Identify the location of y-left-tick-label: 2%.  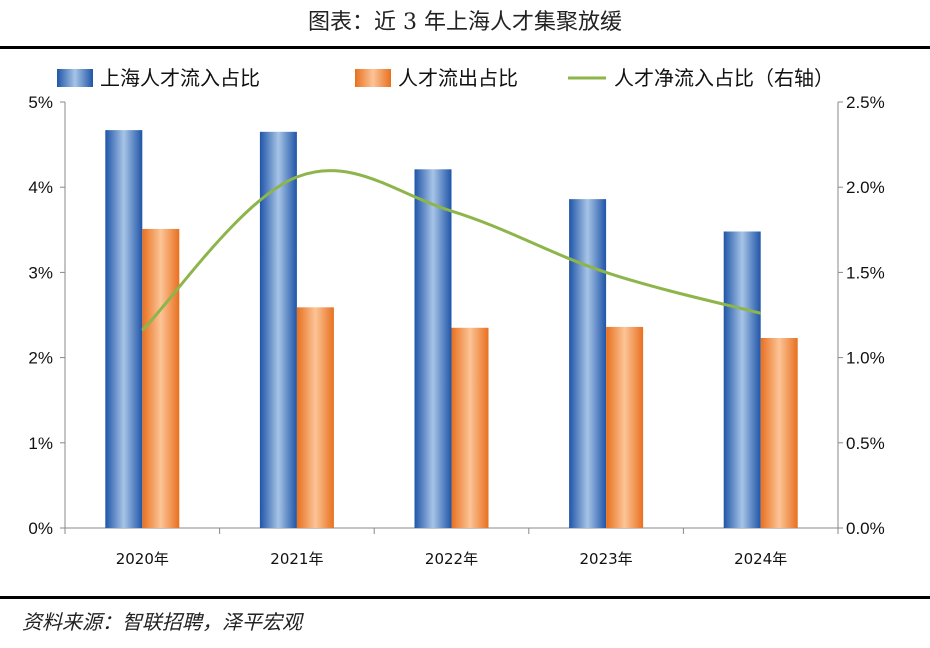
(40, 358).